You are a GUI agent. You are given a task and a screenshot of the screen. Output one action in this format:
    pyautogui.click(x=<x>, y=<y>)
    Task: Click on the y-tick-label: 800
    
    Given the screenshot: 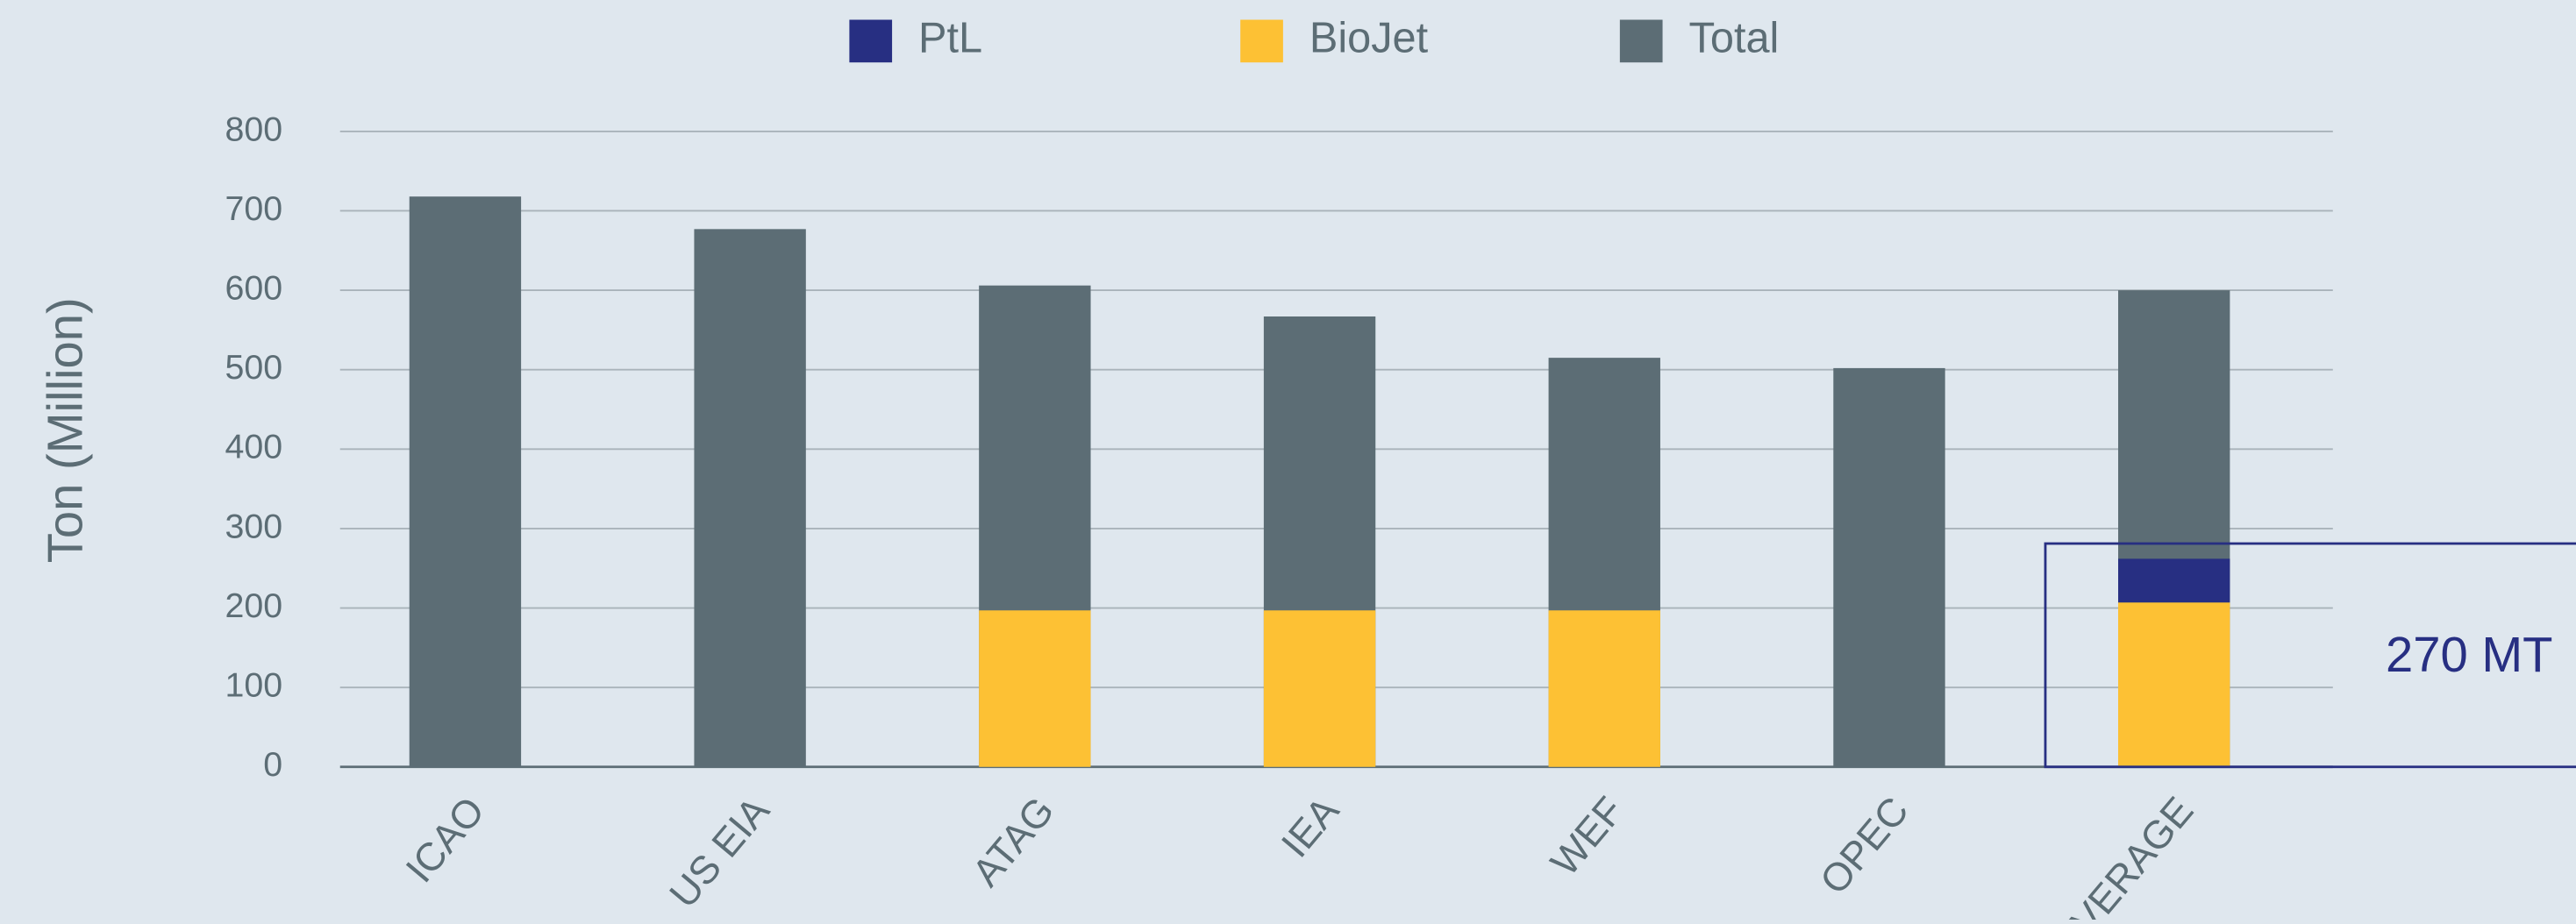 What is the action you would take?
    pyautogui.click(x=254, y=129)
    